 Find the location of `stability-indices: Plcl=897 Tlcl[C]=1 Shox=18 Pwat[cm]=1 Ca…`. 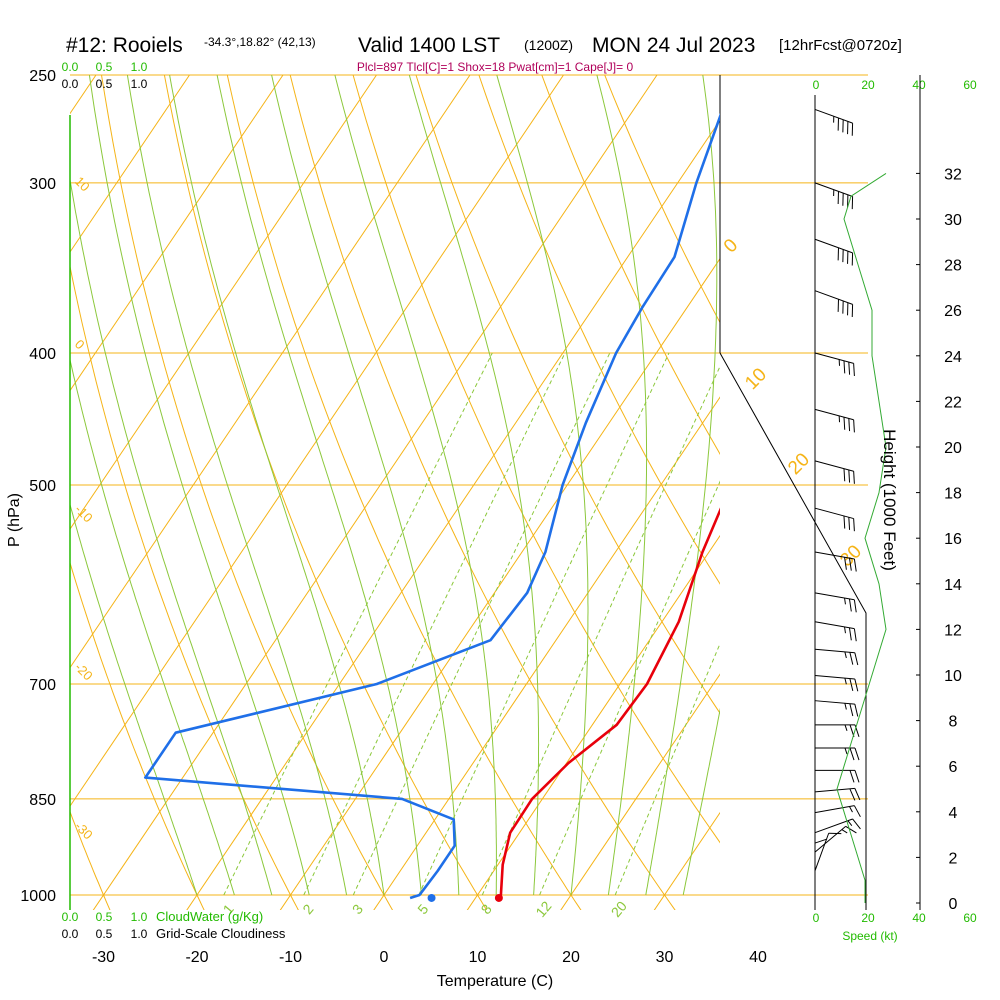

stability-indices: Plcl=897 Tlcl[C]=1 Shox=18 Pwat[cm]=1 Ca… is located at coordinates (495, 67).